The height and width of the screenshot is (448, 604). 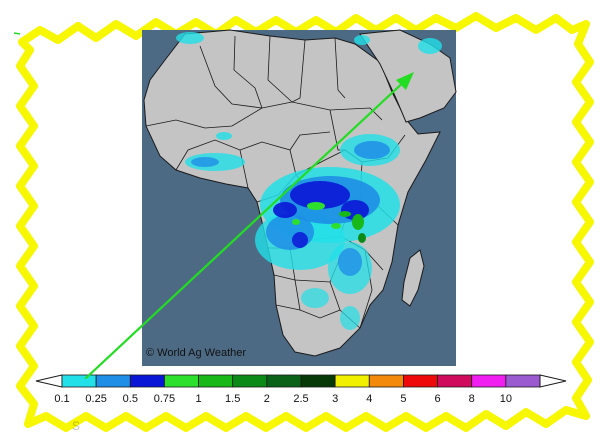 I want to click on caption-fragment: S, so click(x=76, y=426).